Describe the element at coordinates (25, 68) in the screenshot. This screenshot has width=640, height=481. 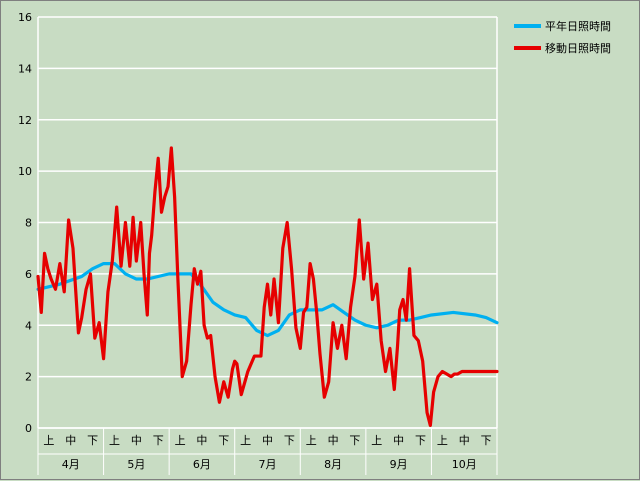
I see `y-tick-label: 14` at that location.